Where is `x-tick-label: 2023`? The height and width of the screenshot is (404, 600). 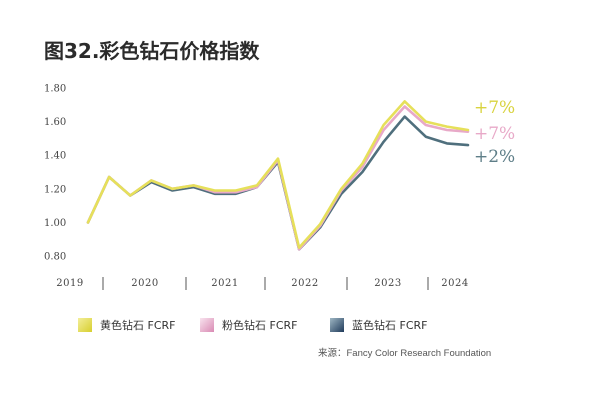 x-tick-label: 2023 is located at coordinates (387, 283).